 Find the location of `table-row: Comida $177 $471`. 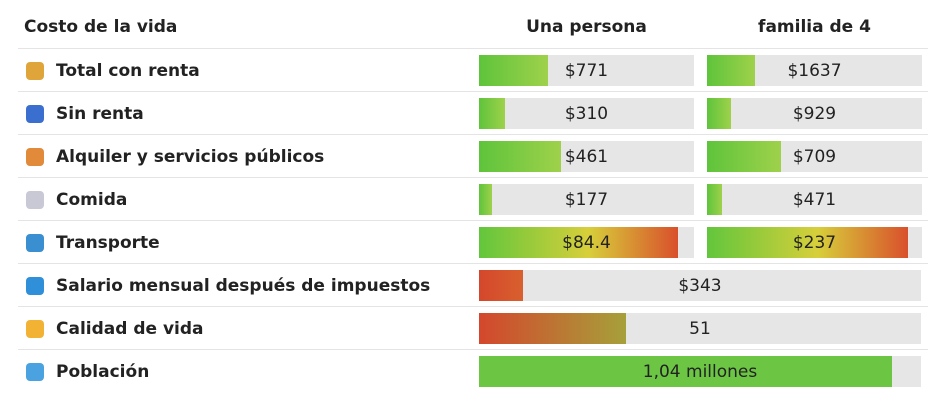

table-row: Comida $177 $471 is located at coordinates (473, 198).